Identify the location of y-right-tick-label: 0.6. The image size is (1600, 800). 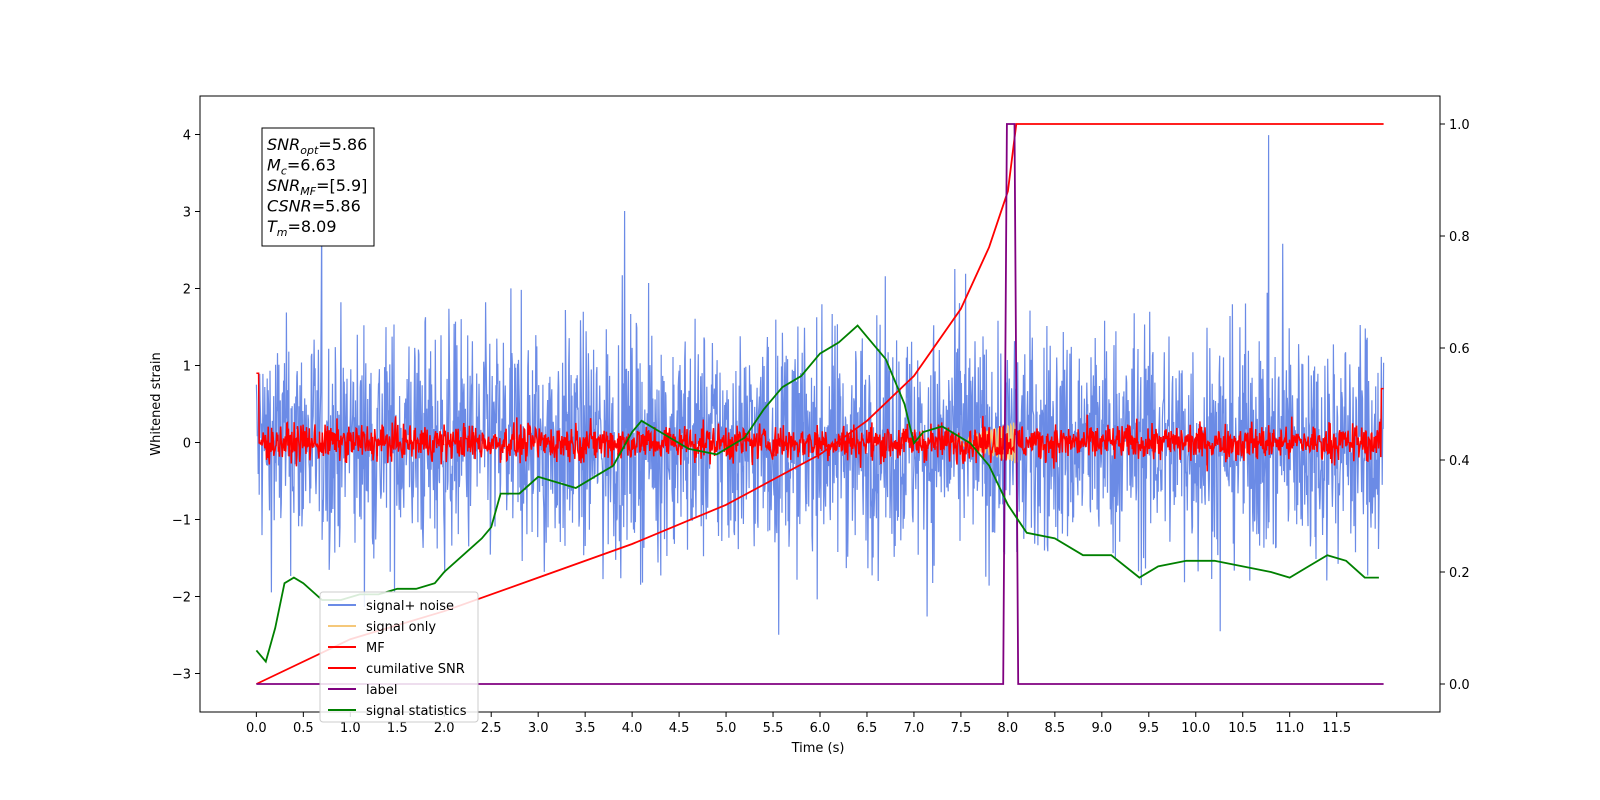
(1459, 349).